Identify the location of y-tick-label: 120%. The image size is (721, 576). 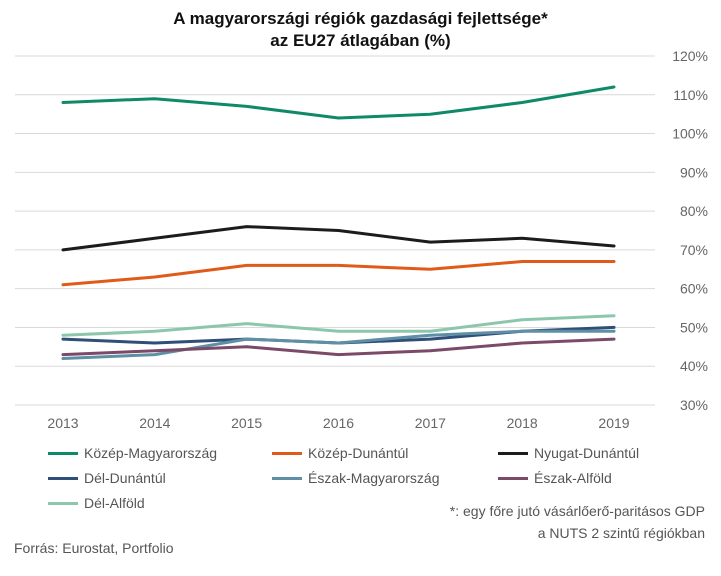
(690, 56).